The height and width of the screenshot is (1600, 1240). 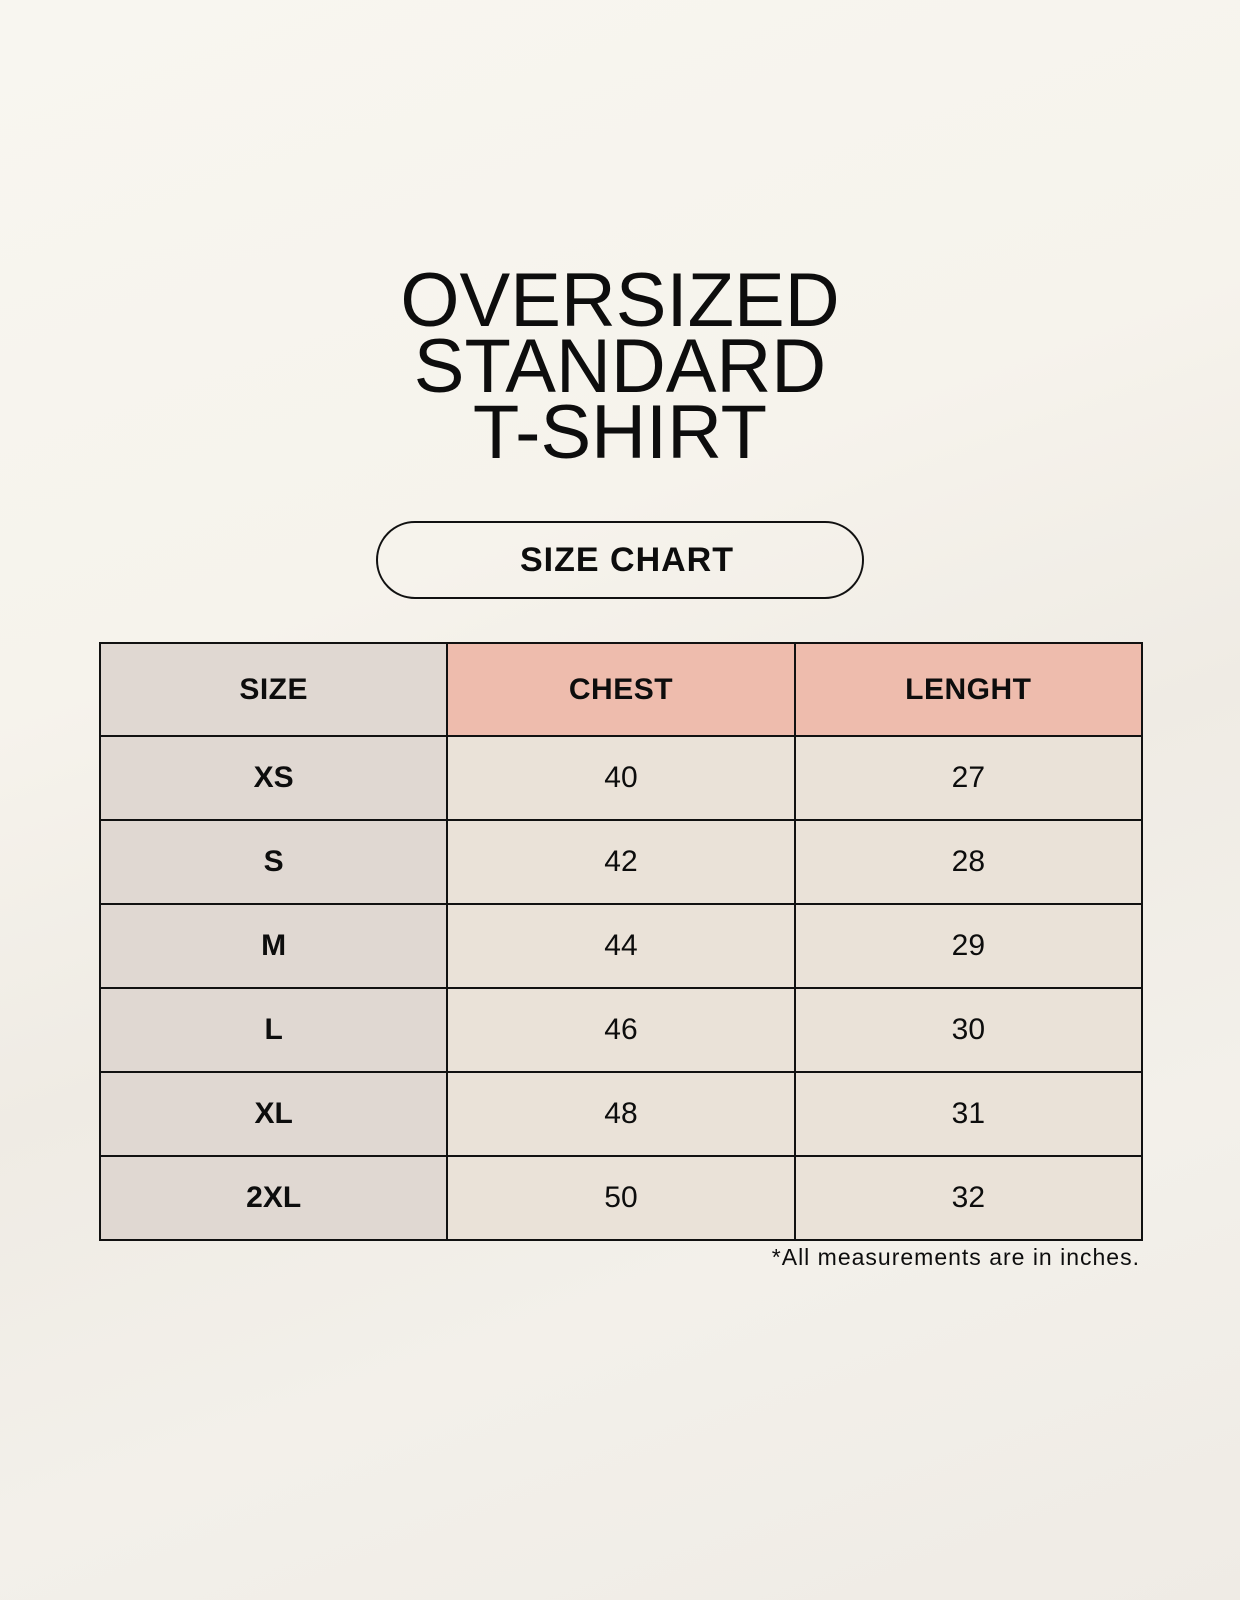 I want to click on cell-size: 2XL, so click(x=273, y=1198).